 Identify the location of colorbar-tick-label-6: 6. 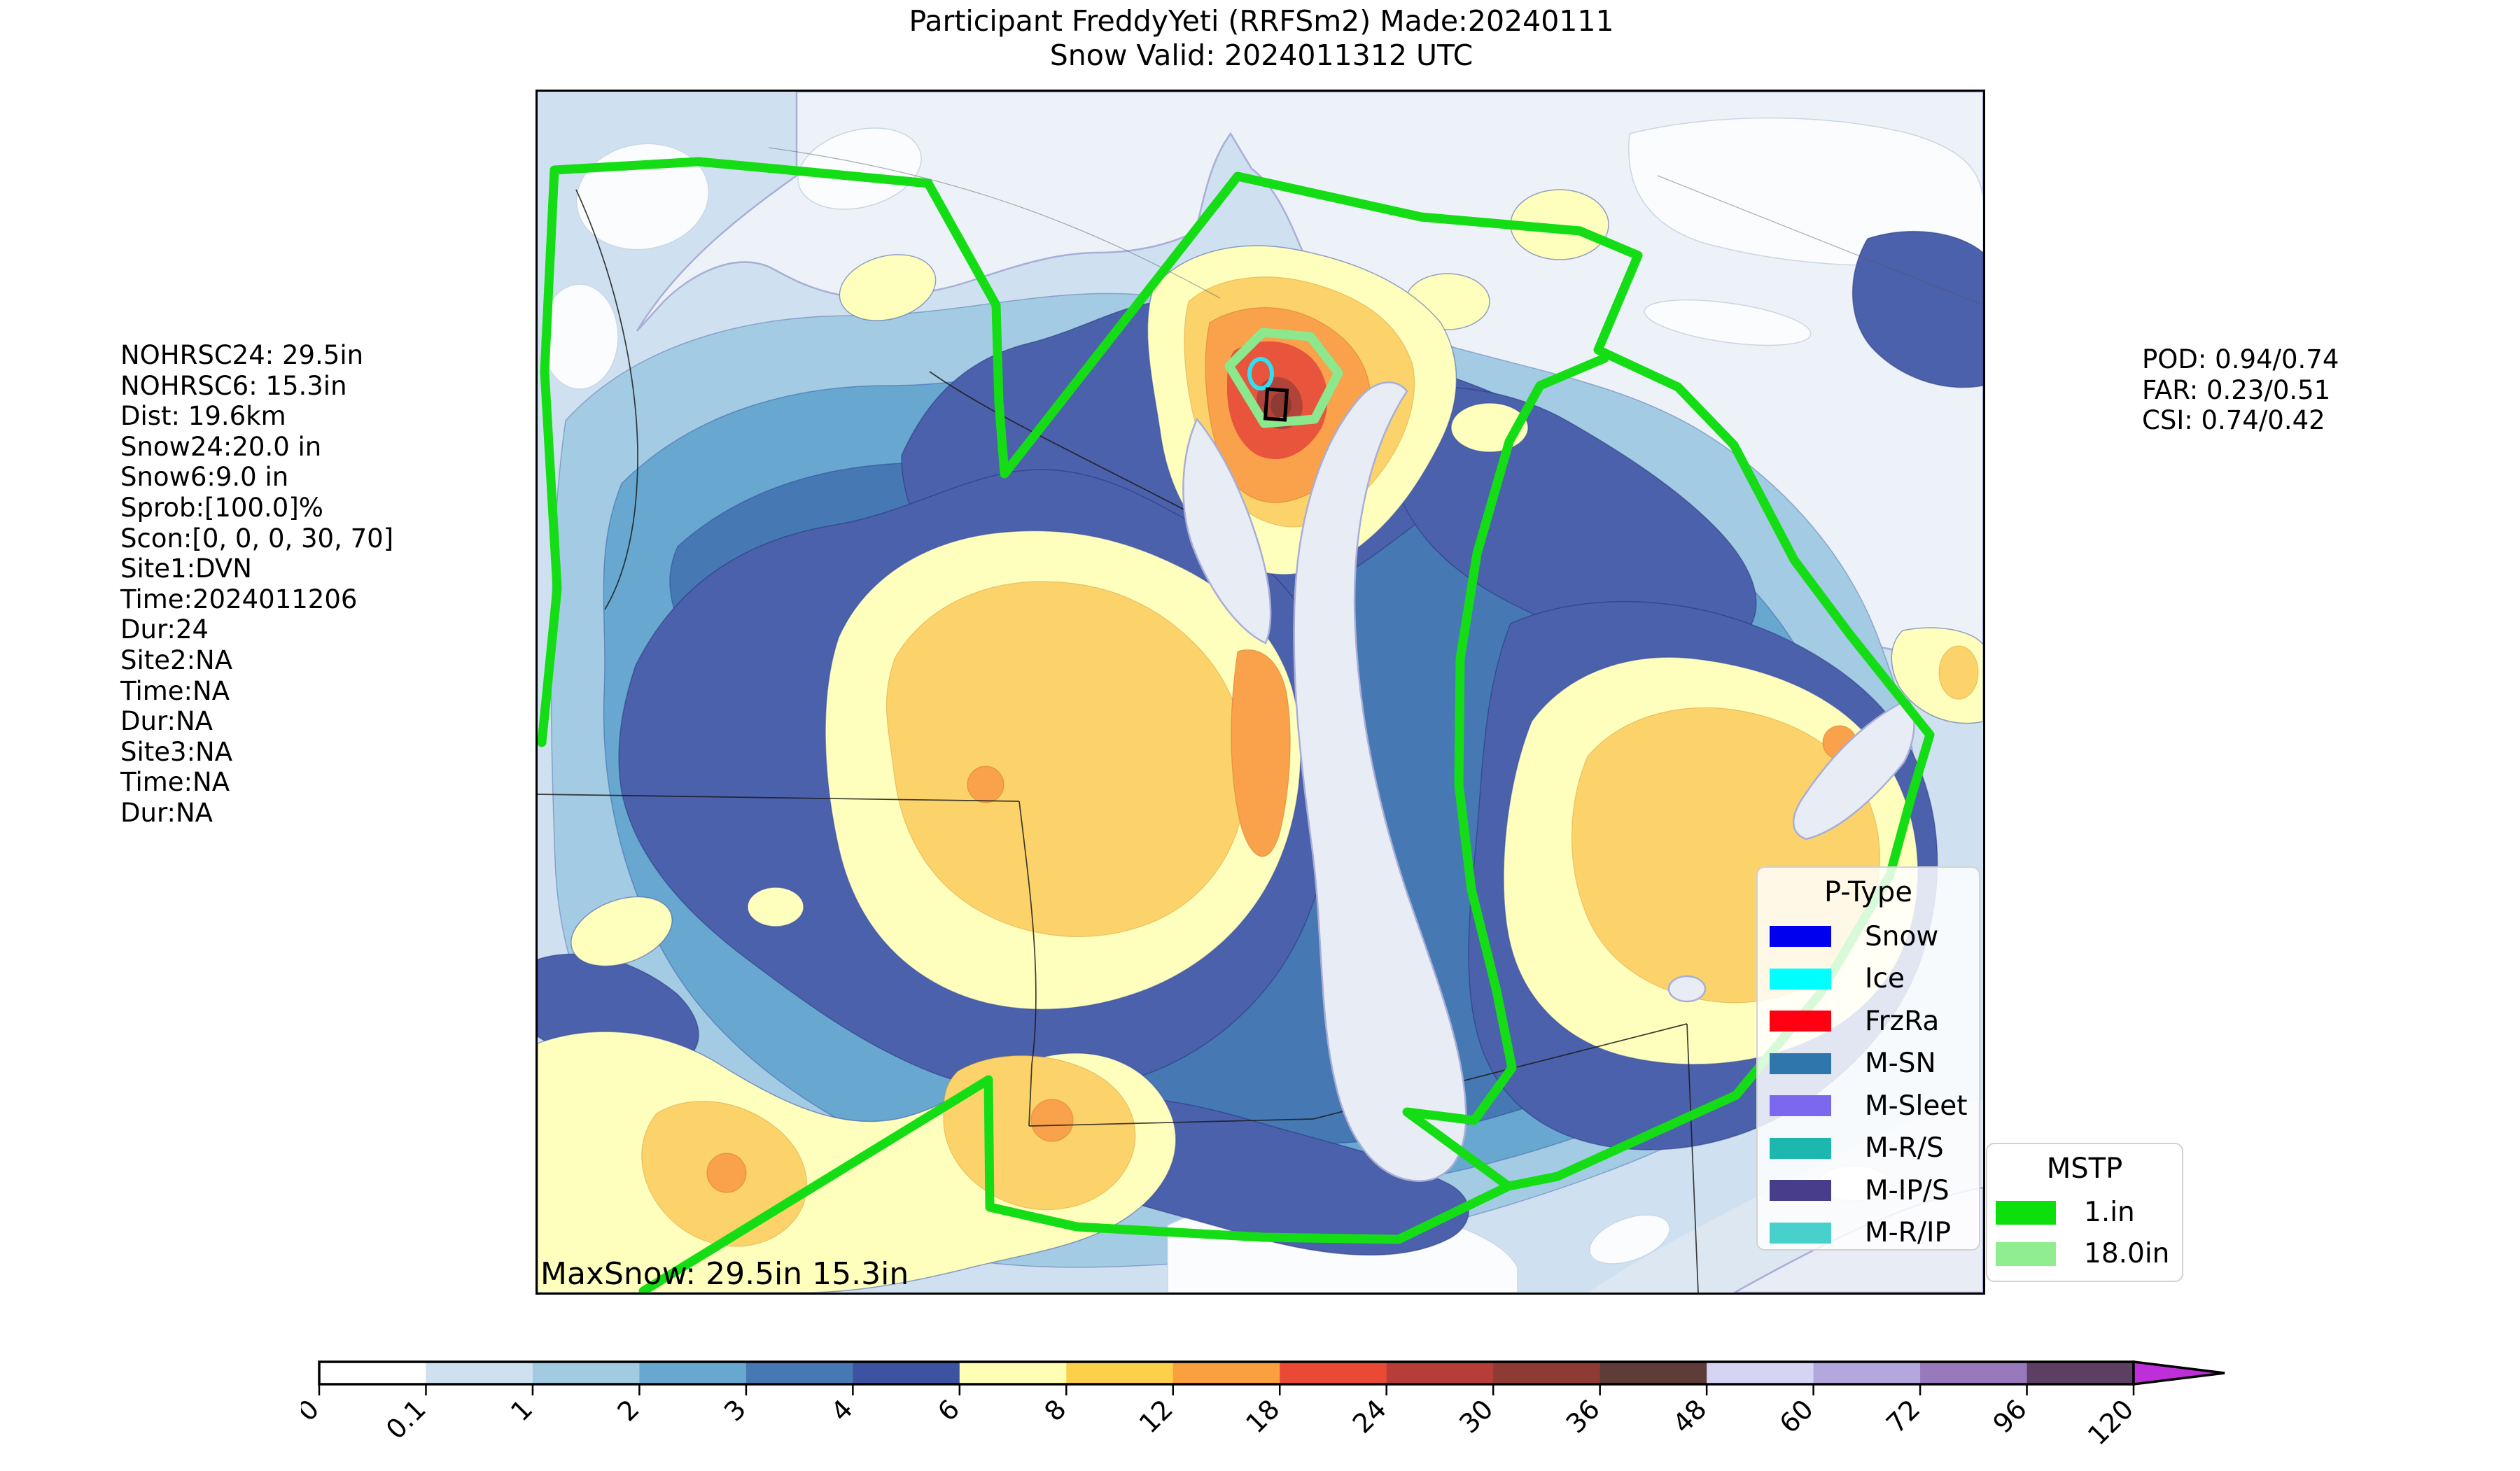
(948, 1410).